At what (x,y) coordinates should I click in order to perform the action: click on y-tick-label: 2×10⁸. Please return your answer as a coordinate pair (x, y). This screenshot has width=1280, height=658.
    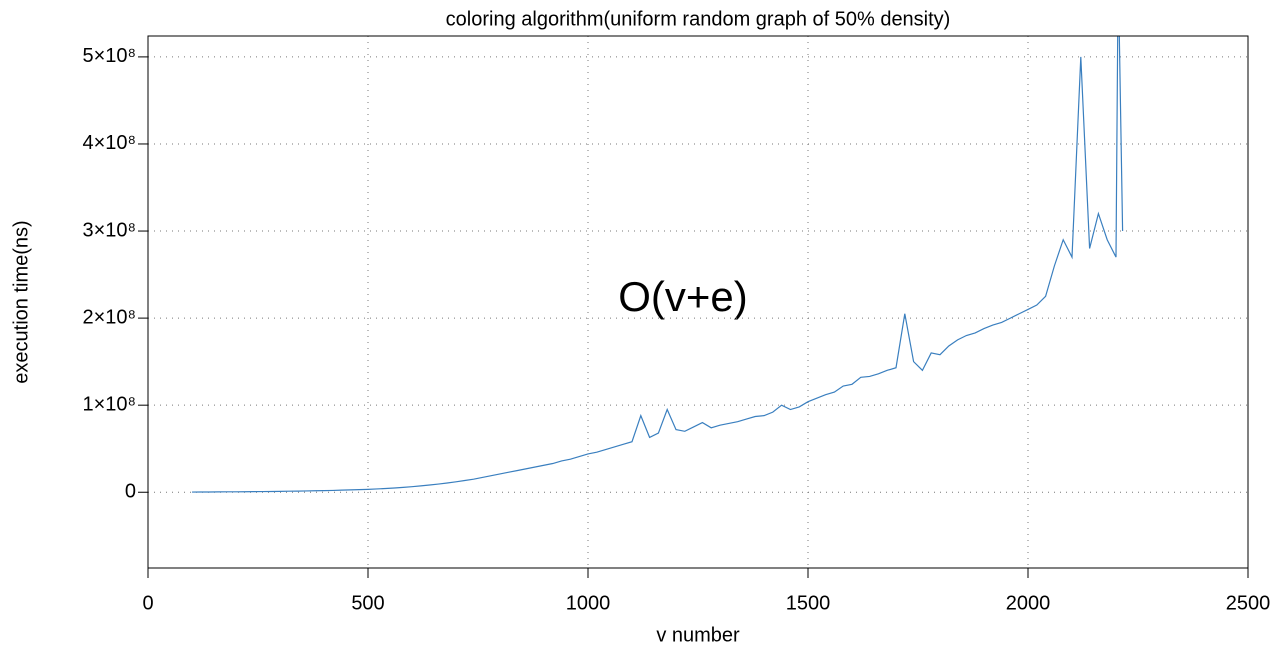
    Looking at the image, I should click on (110, 317).